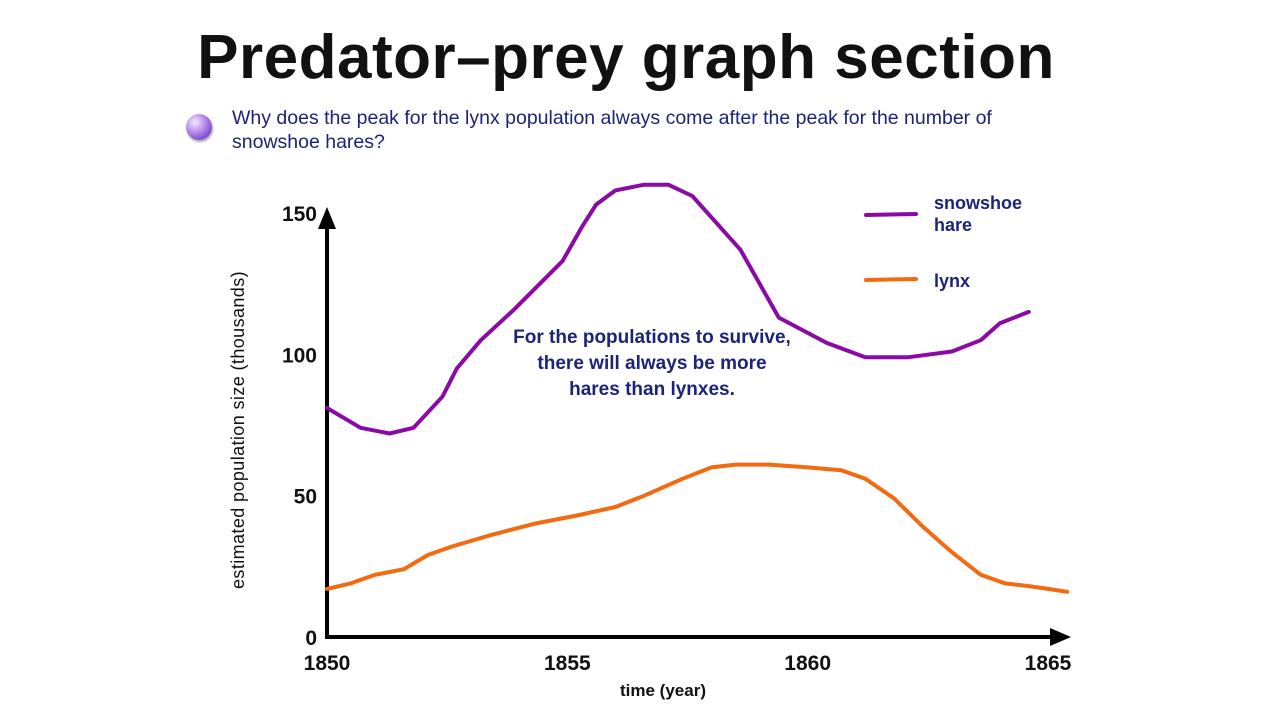 This screenshot has height=720, width=1280. Describe the element at coordinates (327, 663) in the screenshot. I see `x-tick-label: 1850` at that location.